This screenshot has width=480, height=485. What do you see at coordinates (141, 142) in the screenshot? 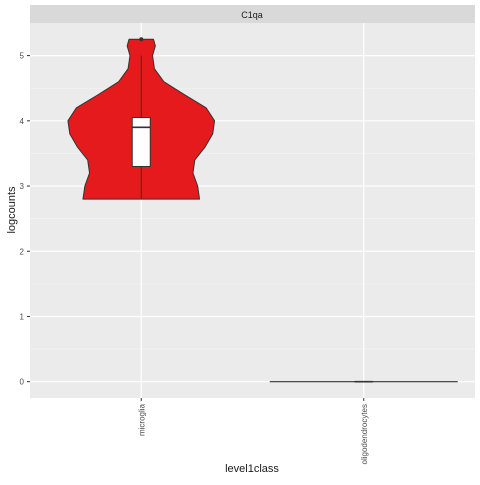
I see `box-microglia` at bounding box center [141, 142].